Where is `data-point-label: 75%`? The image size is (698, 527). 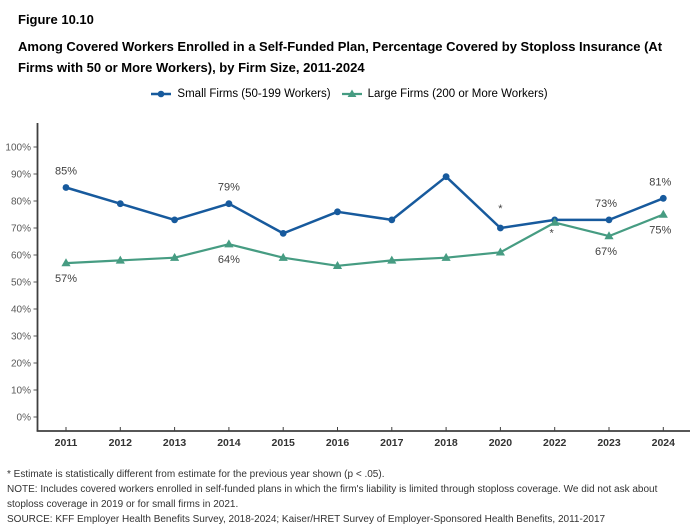 data-point-label: 75% is located at coordinates (660, 231).